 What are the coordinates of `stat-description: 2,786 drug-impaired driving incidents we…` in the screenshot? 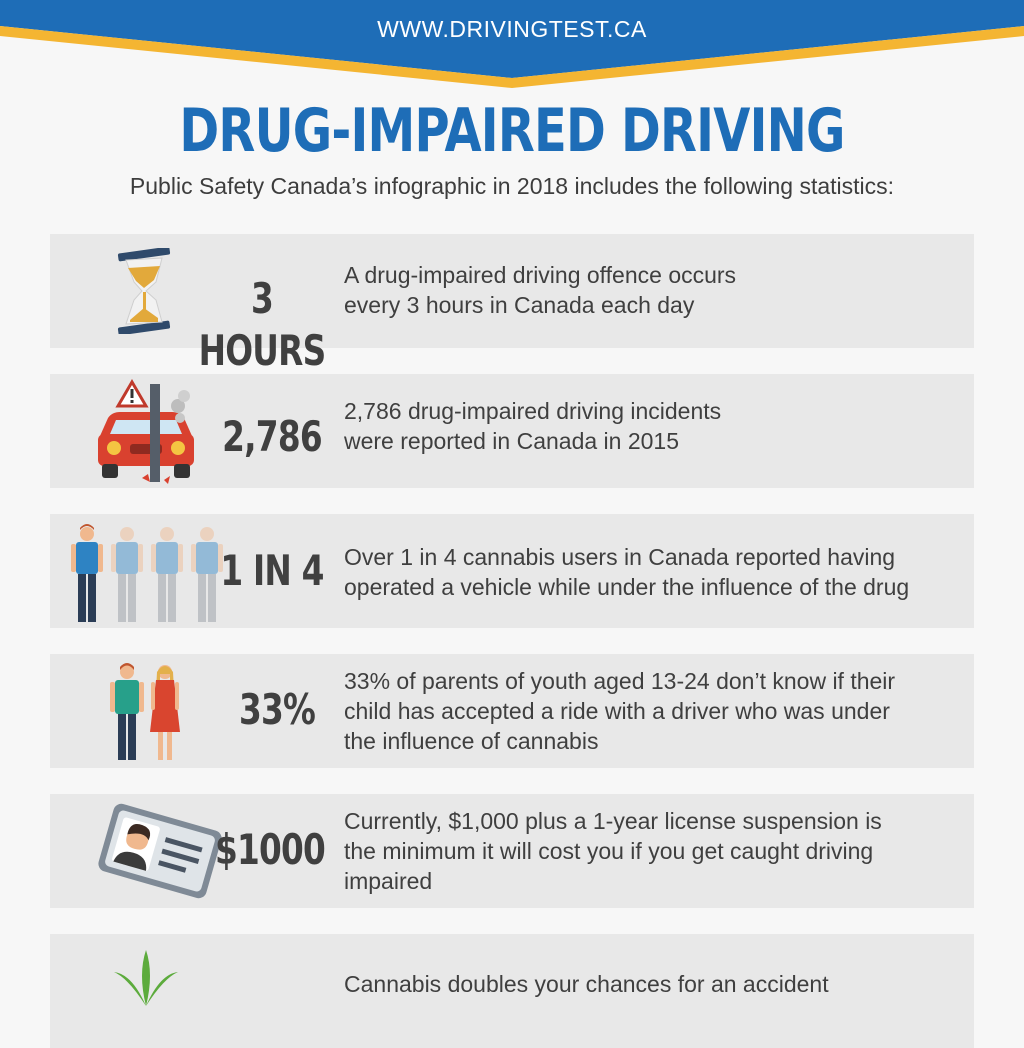 It's located at (656, 426).